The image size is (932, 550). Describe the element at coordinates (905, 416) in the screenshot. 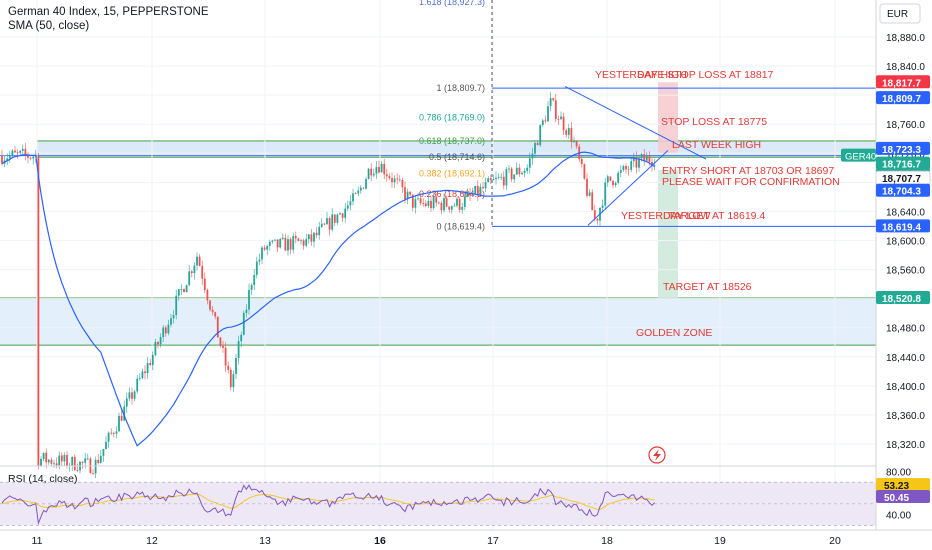

I see `price-tick-label: 18,360.0` at that location.